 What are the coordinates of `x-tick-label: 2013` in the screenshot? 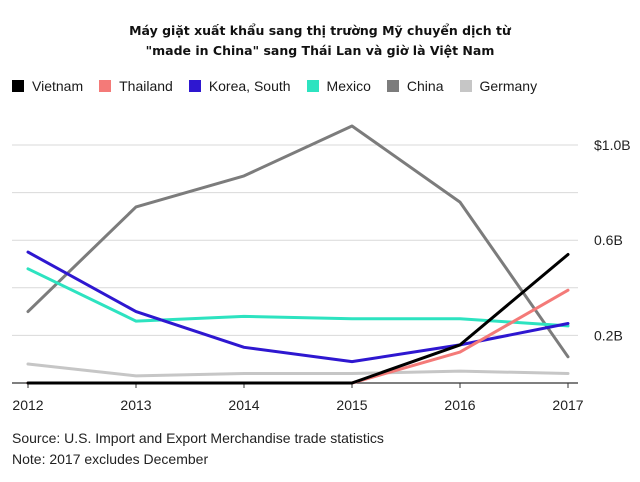 It's located at (135, 405).